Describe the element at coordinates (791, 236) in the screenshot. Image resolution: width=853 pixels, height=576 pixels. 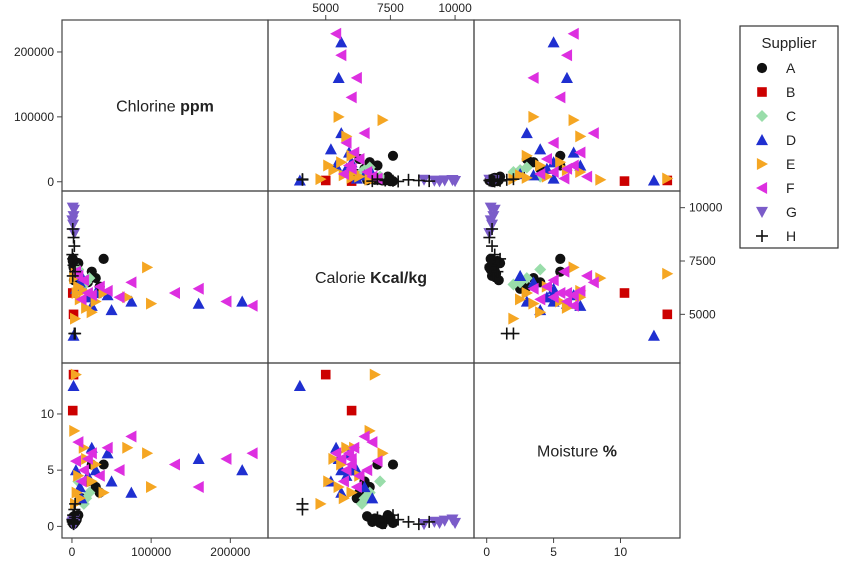
I see `legend-label-H: H` at that location.